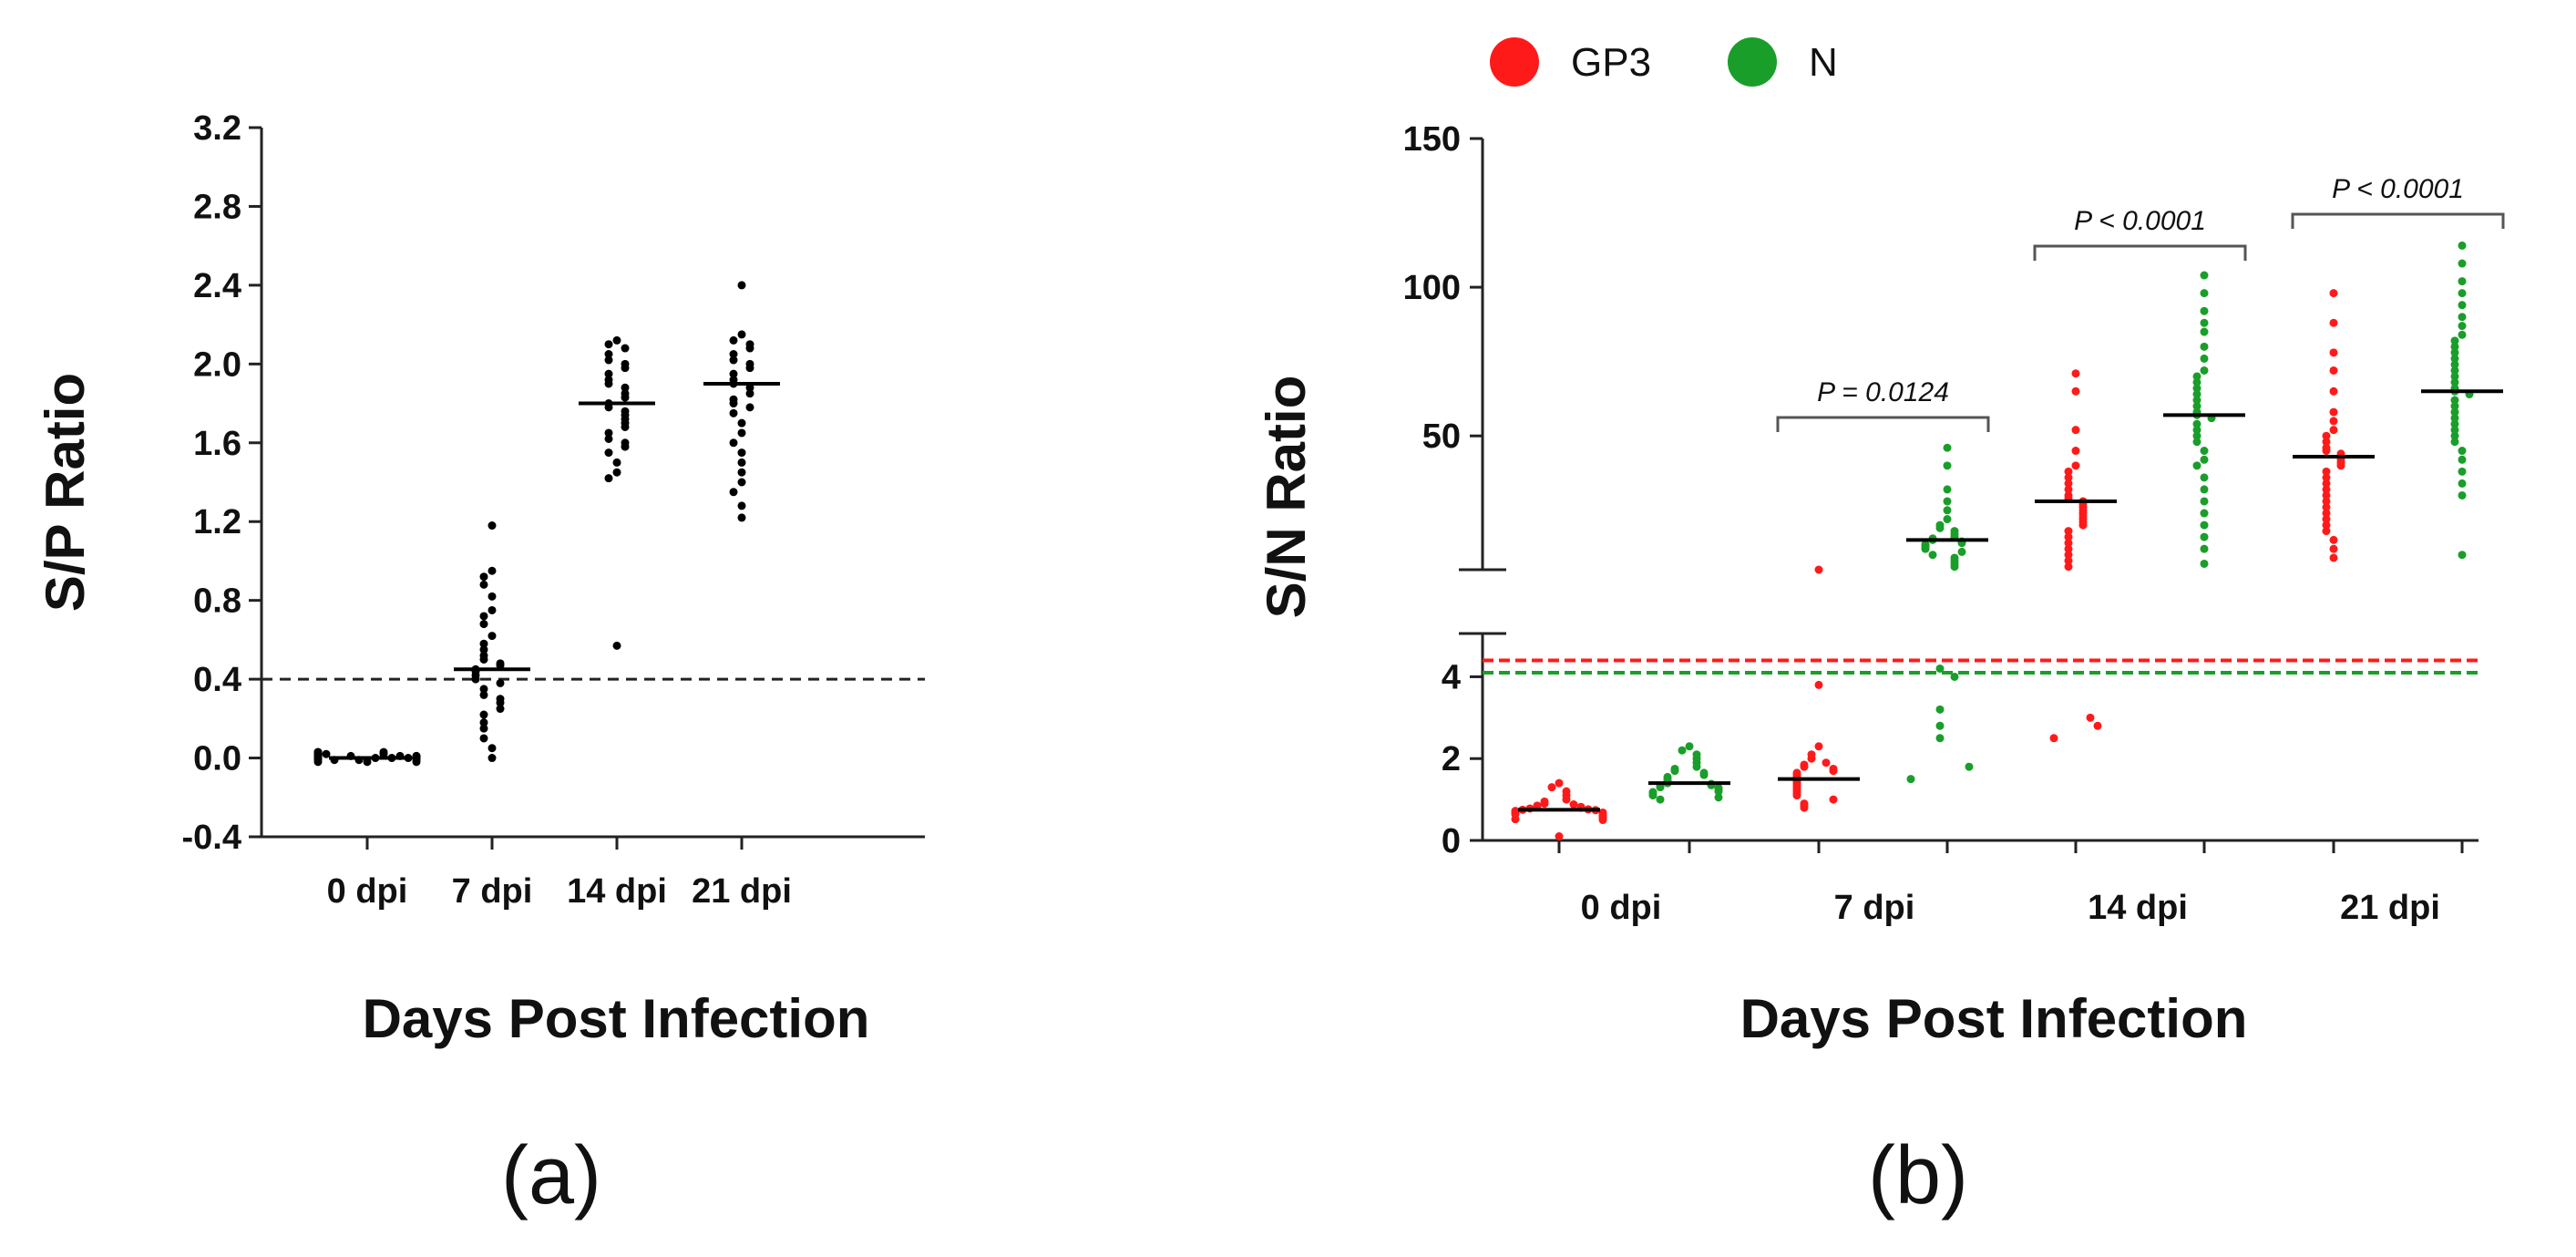 This screenshot has height=1257, width=2576. What do you see at coordinates (1621, 908) in the screenshot?
I see `chart-b-xtick-label: 0 dpi` at bounding box center [1621, 908].